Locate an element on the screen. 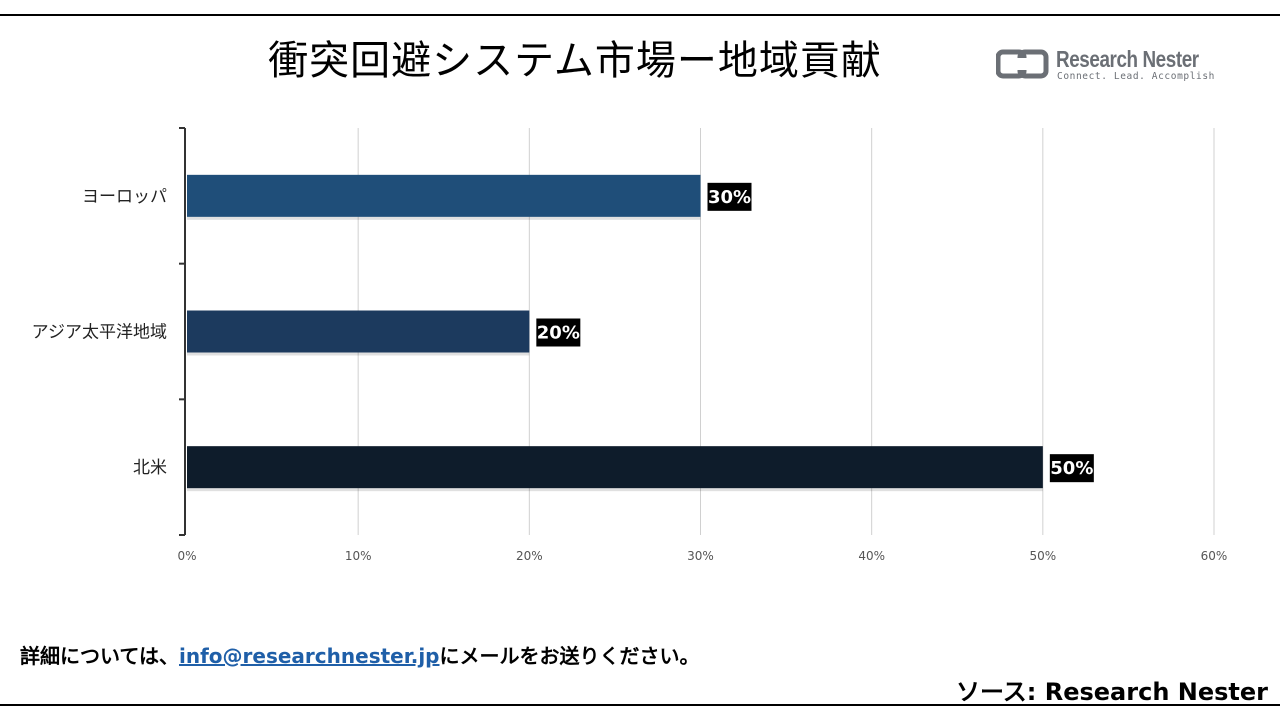 The image size is (1280, 720). x-tick-label: 10% is located at coordinates (358, 556).